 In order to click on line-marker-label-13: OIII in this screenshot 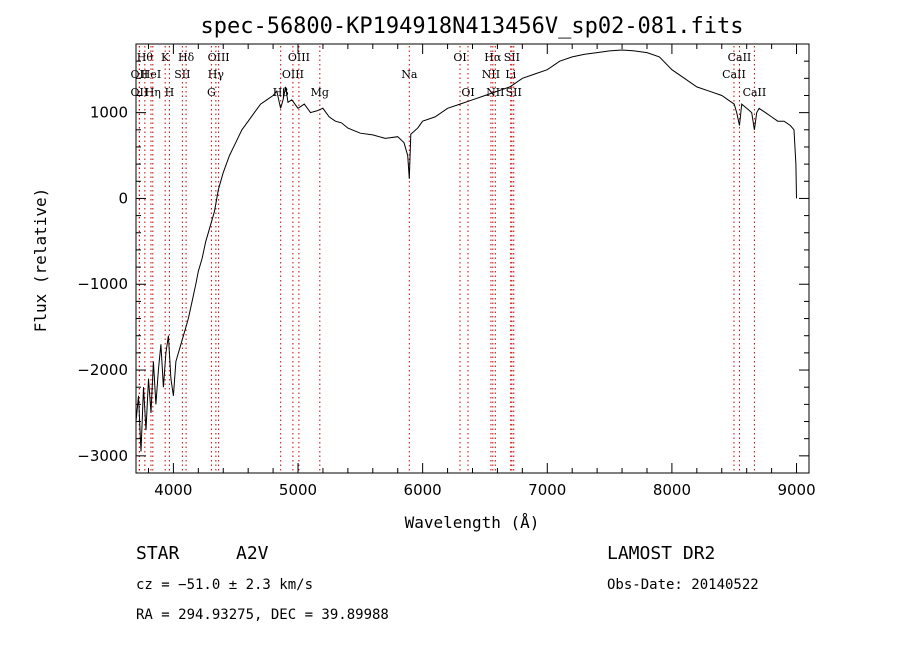, I will do `click(293, 74)`.